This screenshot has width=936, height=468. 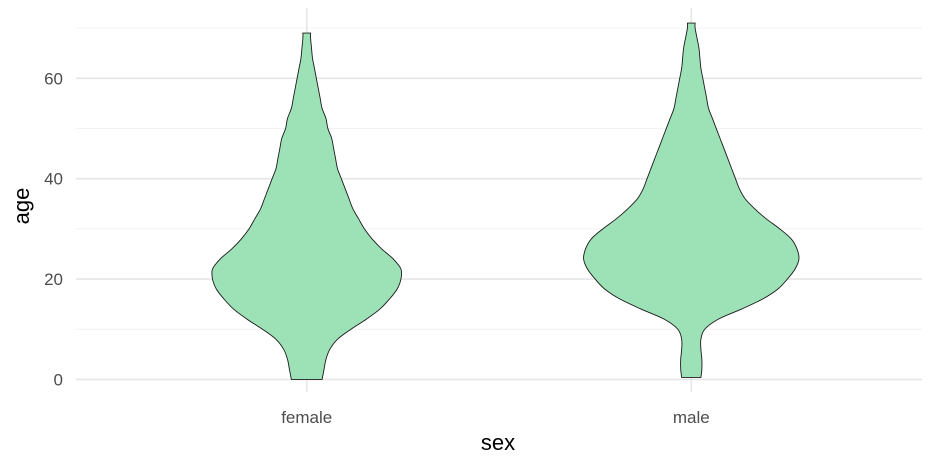 I want to click on y-tick-label: 0, so click(x=58, y=379).